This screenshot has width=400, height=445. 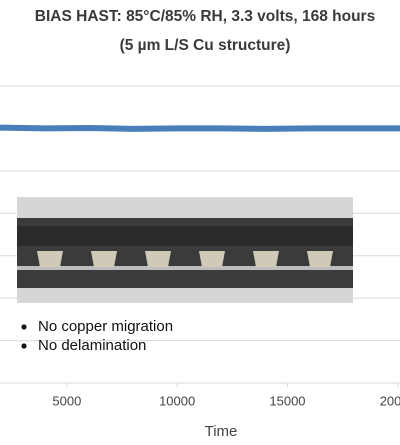 What do you see at coordinates (221, 431) in the screenshot?
I see `x-axis-label: Time` at bounding box center [221, 431].